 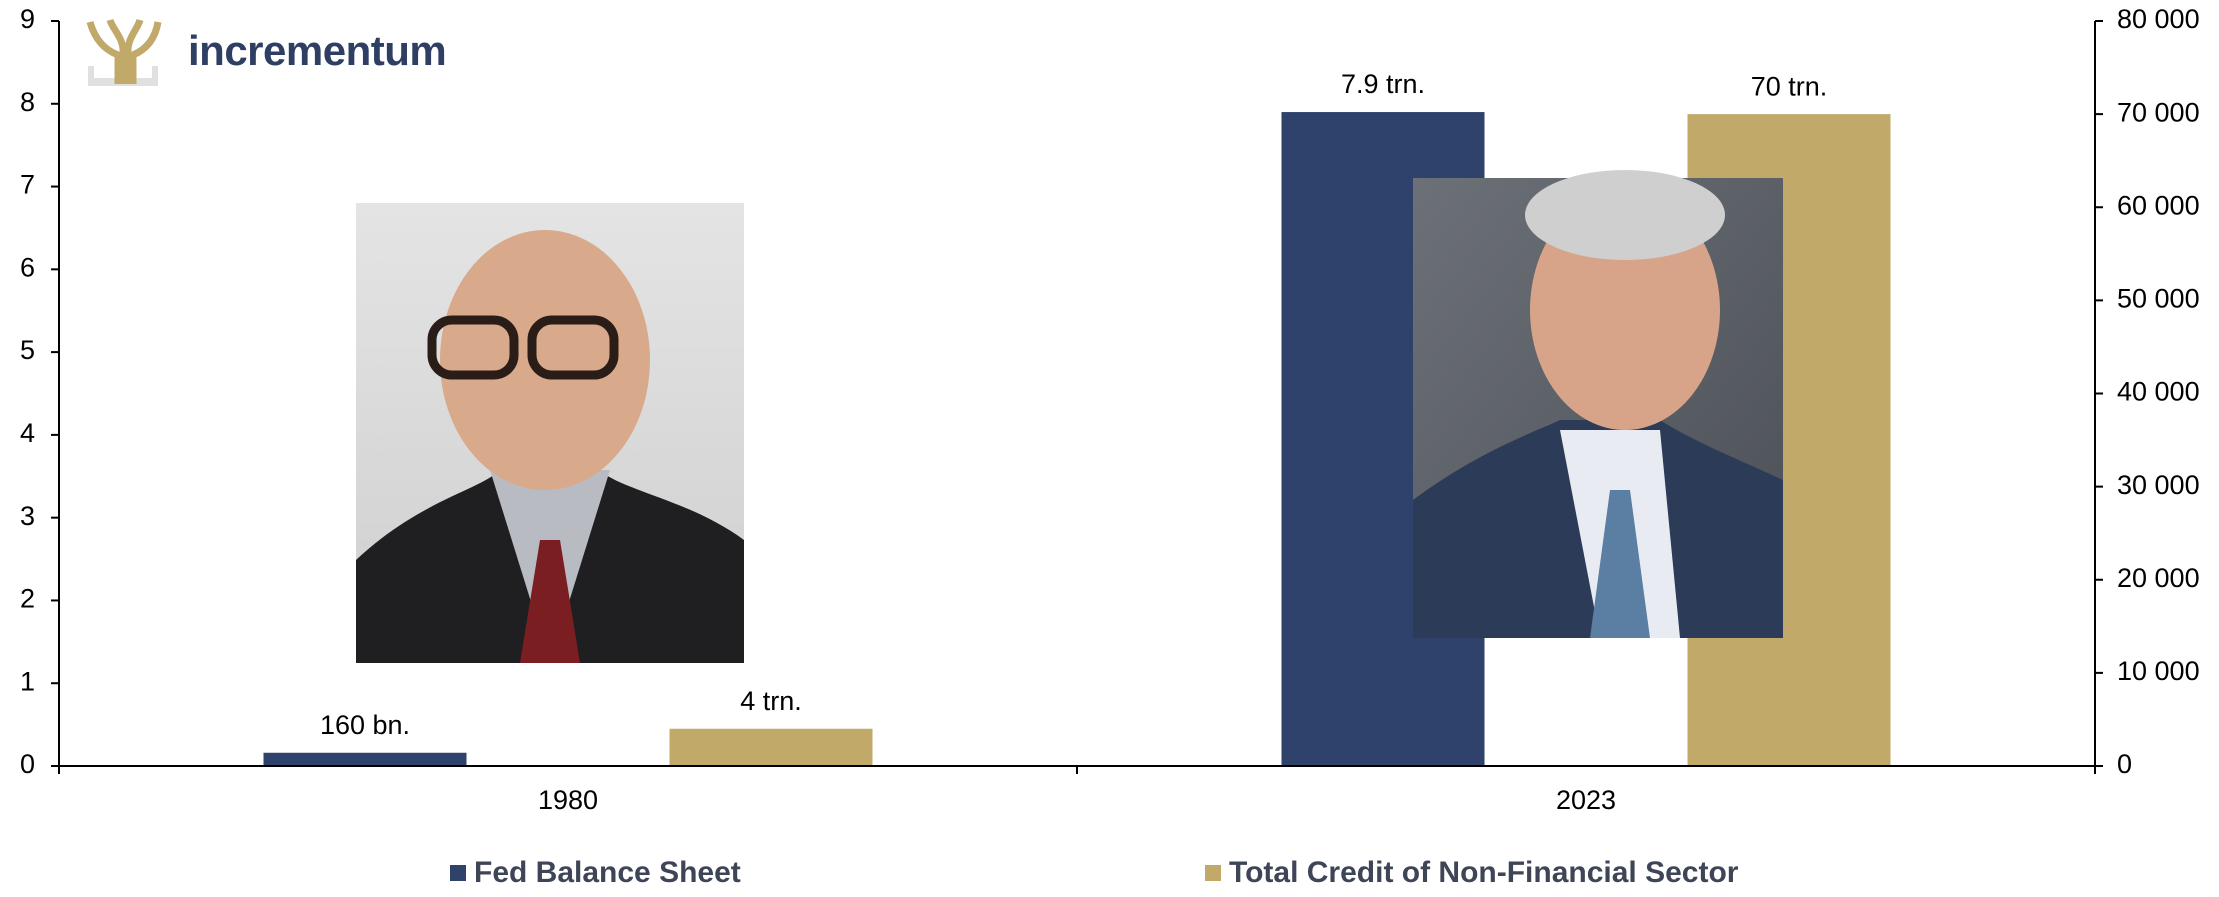 I want to click on value-label: 160 bn., so click(x=365, y=725).